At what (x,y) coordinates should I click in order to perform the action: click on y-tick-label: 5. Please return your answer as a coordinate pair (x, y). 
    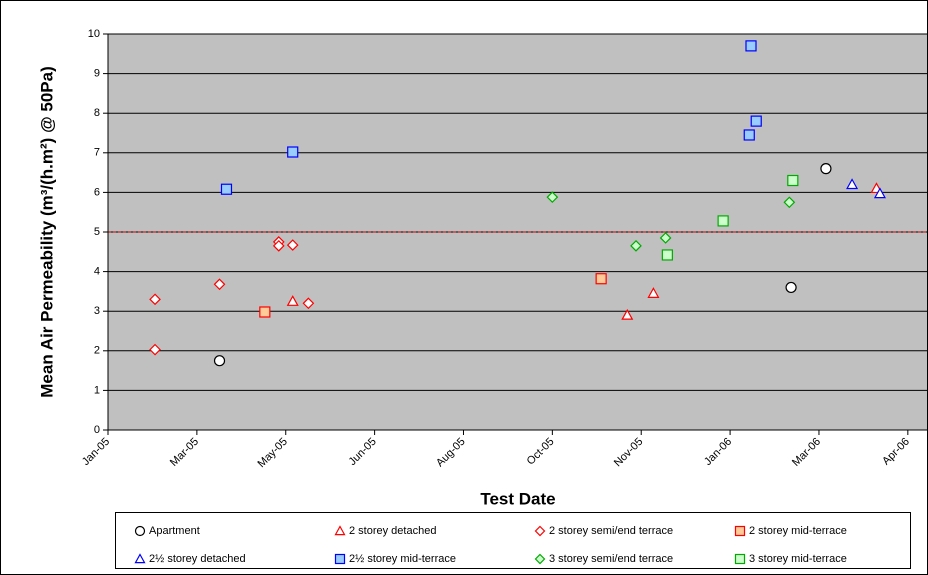
    Looking at the image, I should click on (97, 232).